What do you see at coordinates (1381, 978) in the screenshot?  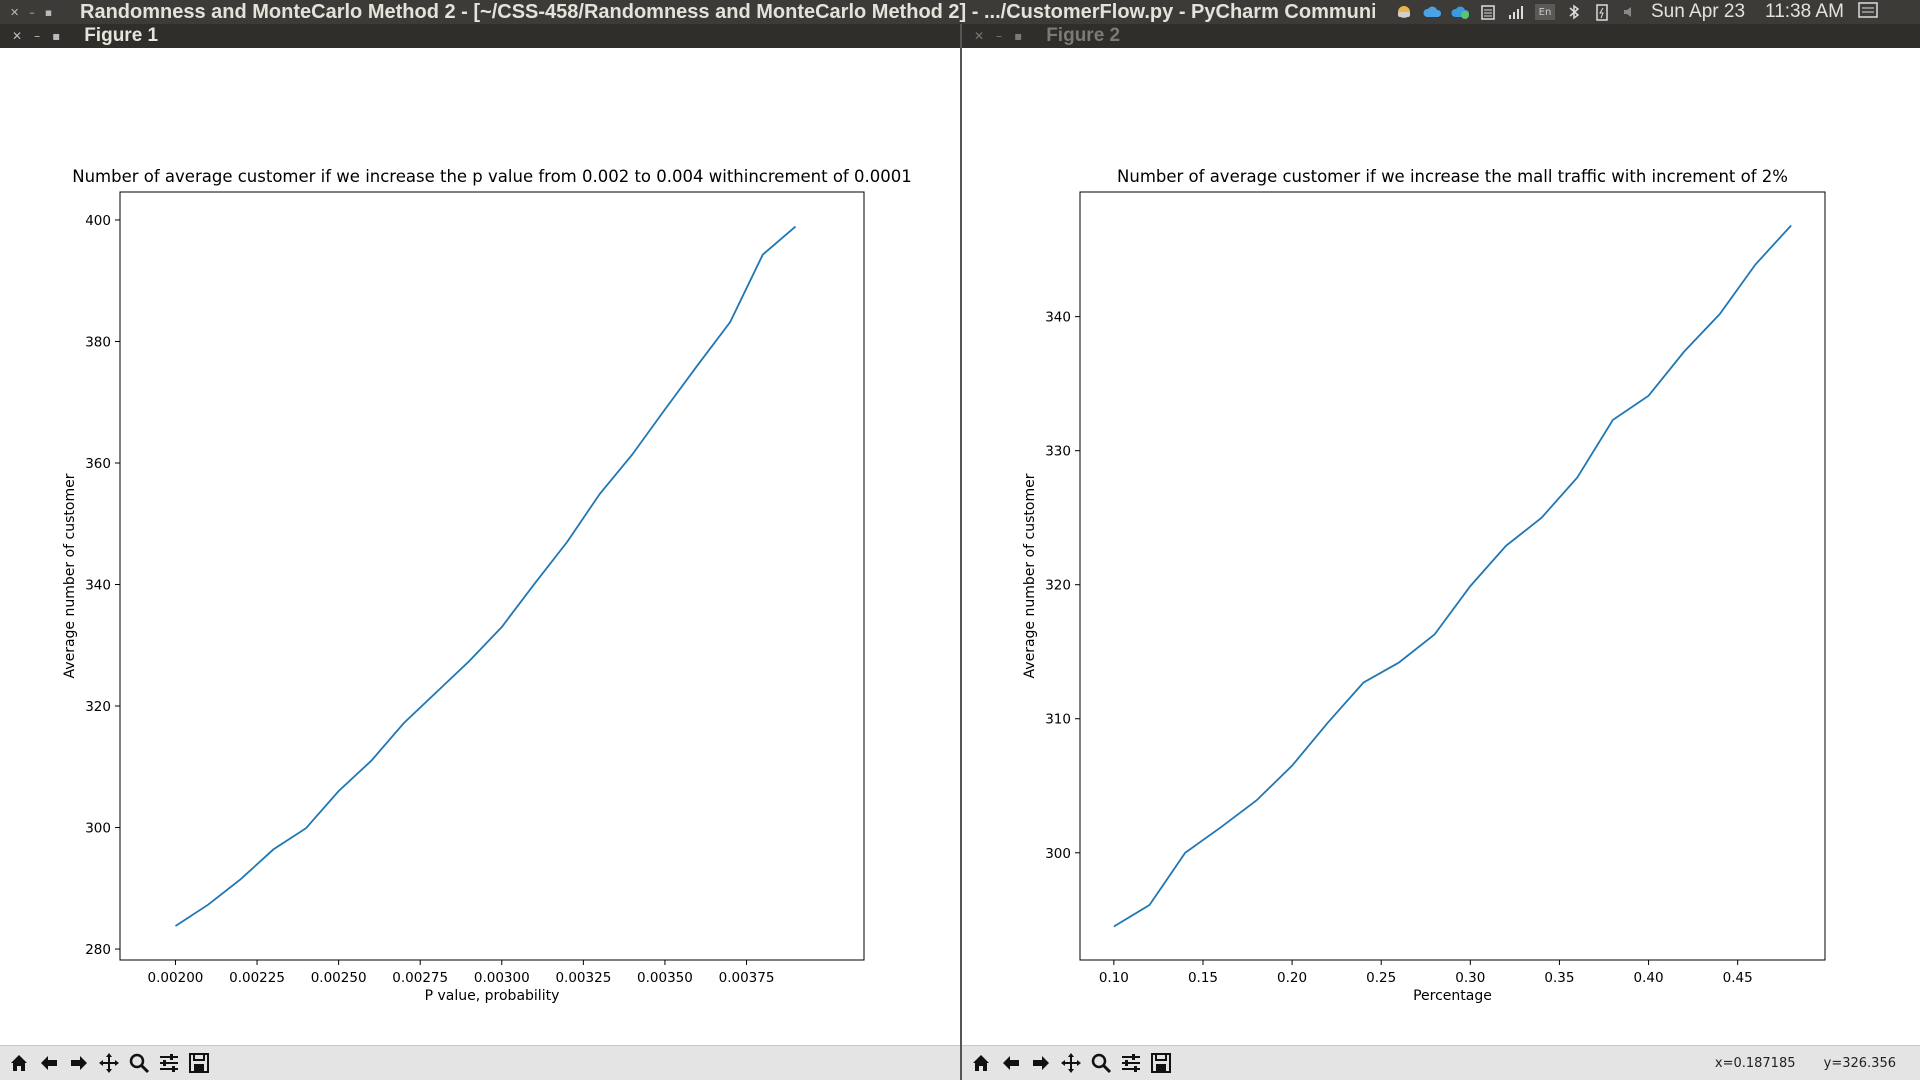 I see `x-tick-label: 0.25` at bounding box center [1381, 978].